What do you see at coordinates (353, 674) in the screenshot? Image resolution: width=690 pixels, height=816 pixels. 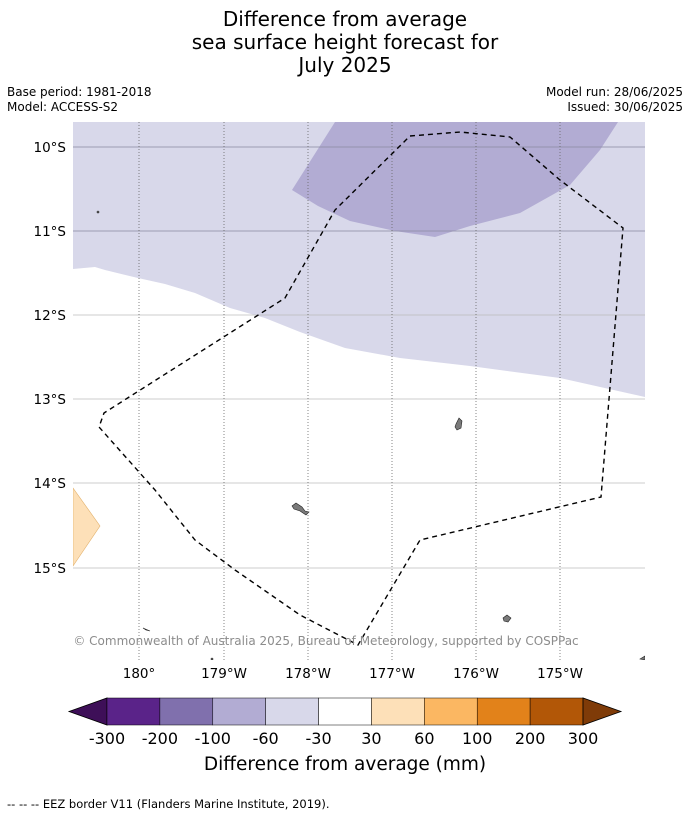 I see `longitude-labels: 180° 179°W 178°W 177°W 176°W 175°W` at bounding box center [353, 674].